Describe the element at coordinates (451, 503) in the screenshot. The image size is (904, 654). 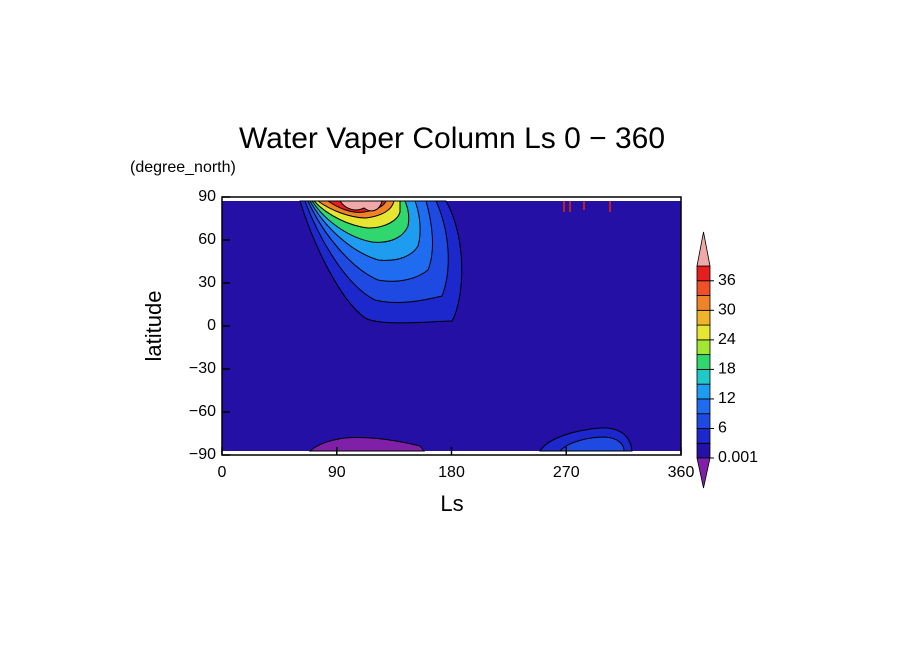
I see `x-axis-label: Ls` at that location.